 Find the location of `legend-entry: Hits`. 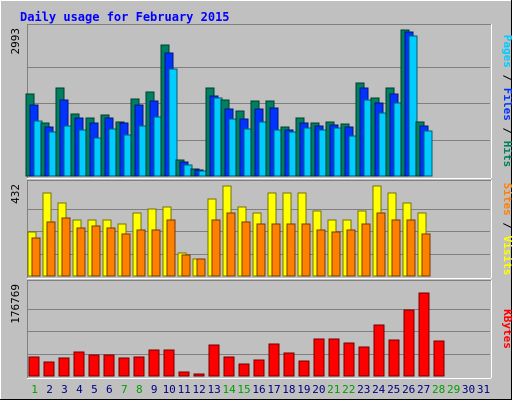

legend-entry: Hits is located at coordinates (506, 154).